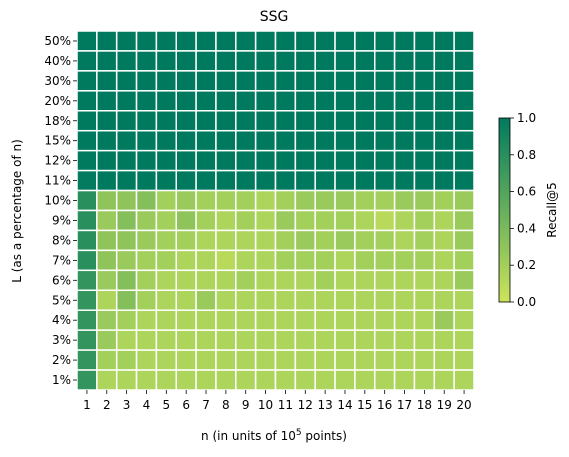  Describe the element at coordinates (246, 405) in the screenshot. I see `x-tick-label: 9` at that location.